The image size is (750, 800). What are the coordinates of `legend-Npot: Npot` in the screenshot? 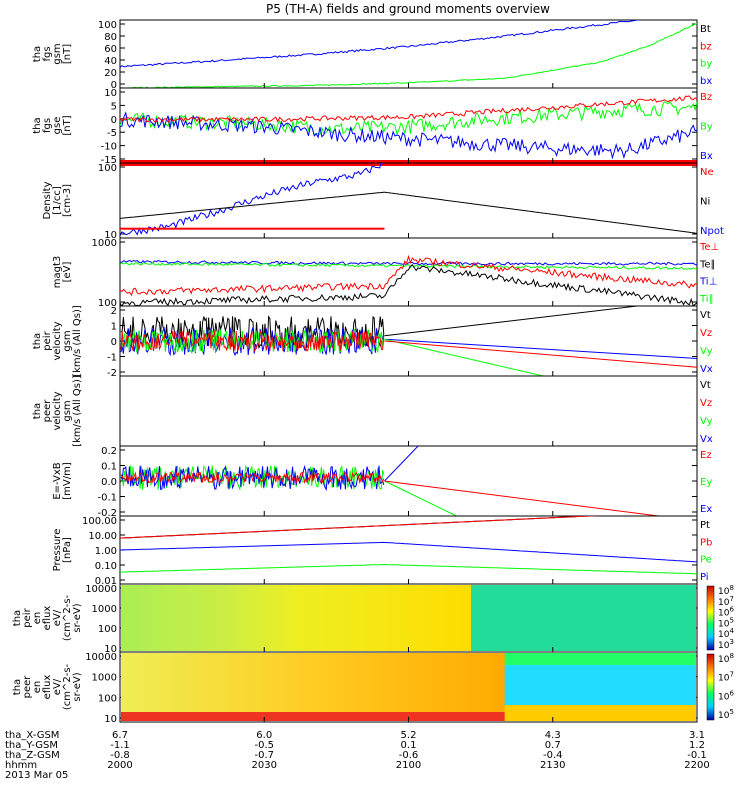 It's located at (712, 231).